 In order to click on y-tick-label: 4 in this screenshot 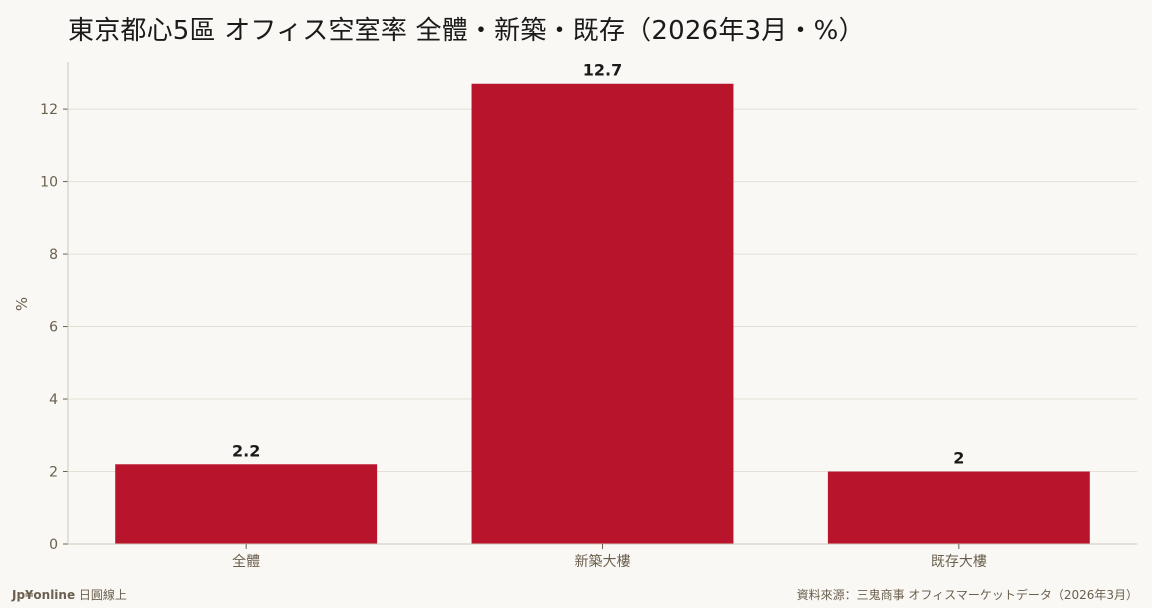, I will do `click(53, 400)`.